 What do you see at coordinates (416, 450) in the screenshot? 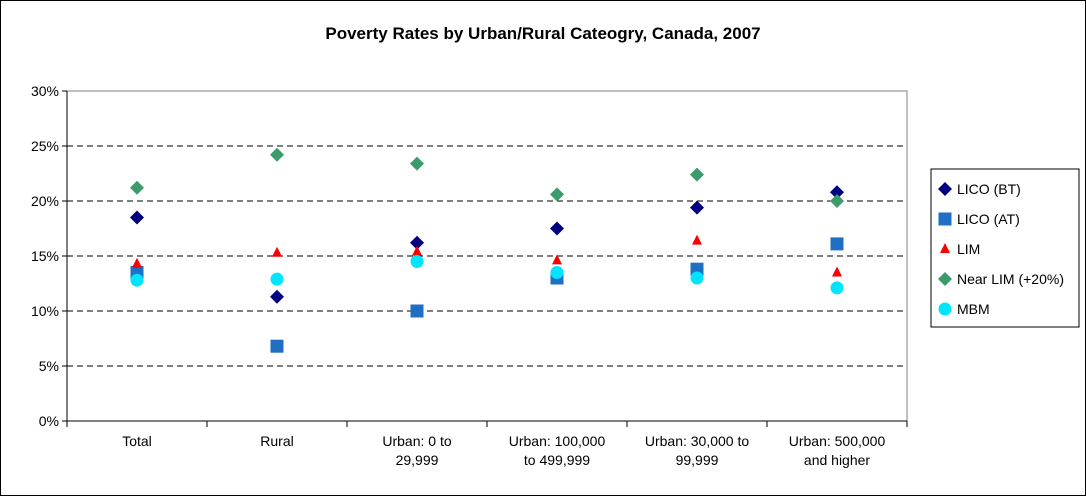
I see `x-tick-label: Urban: 0 to 29,999` at bounding box center [416, 450].